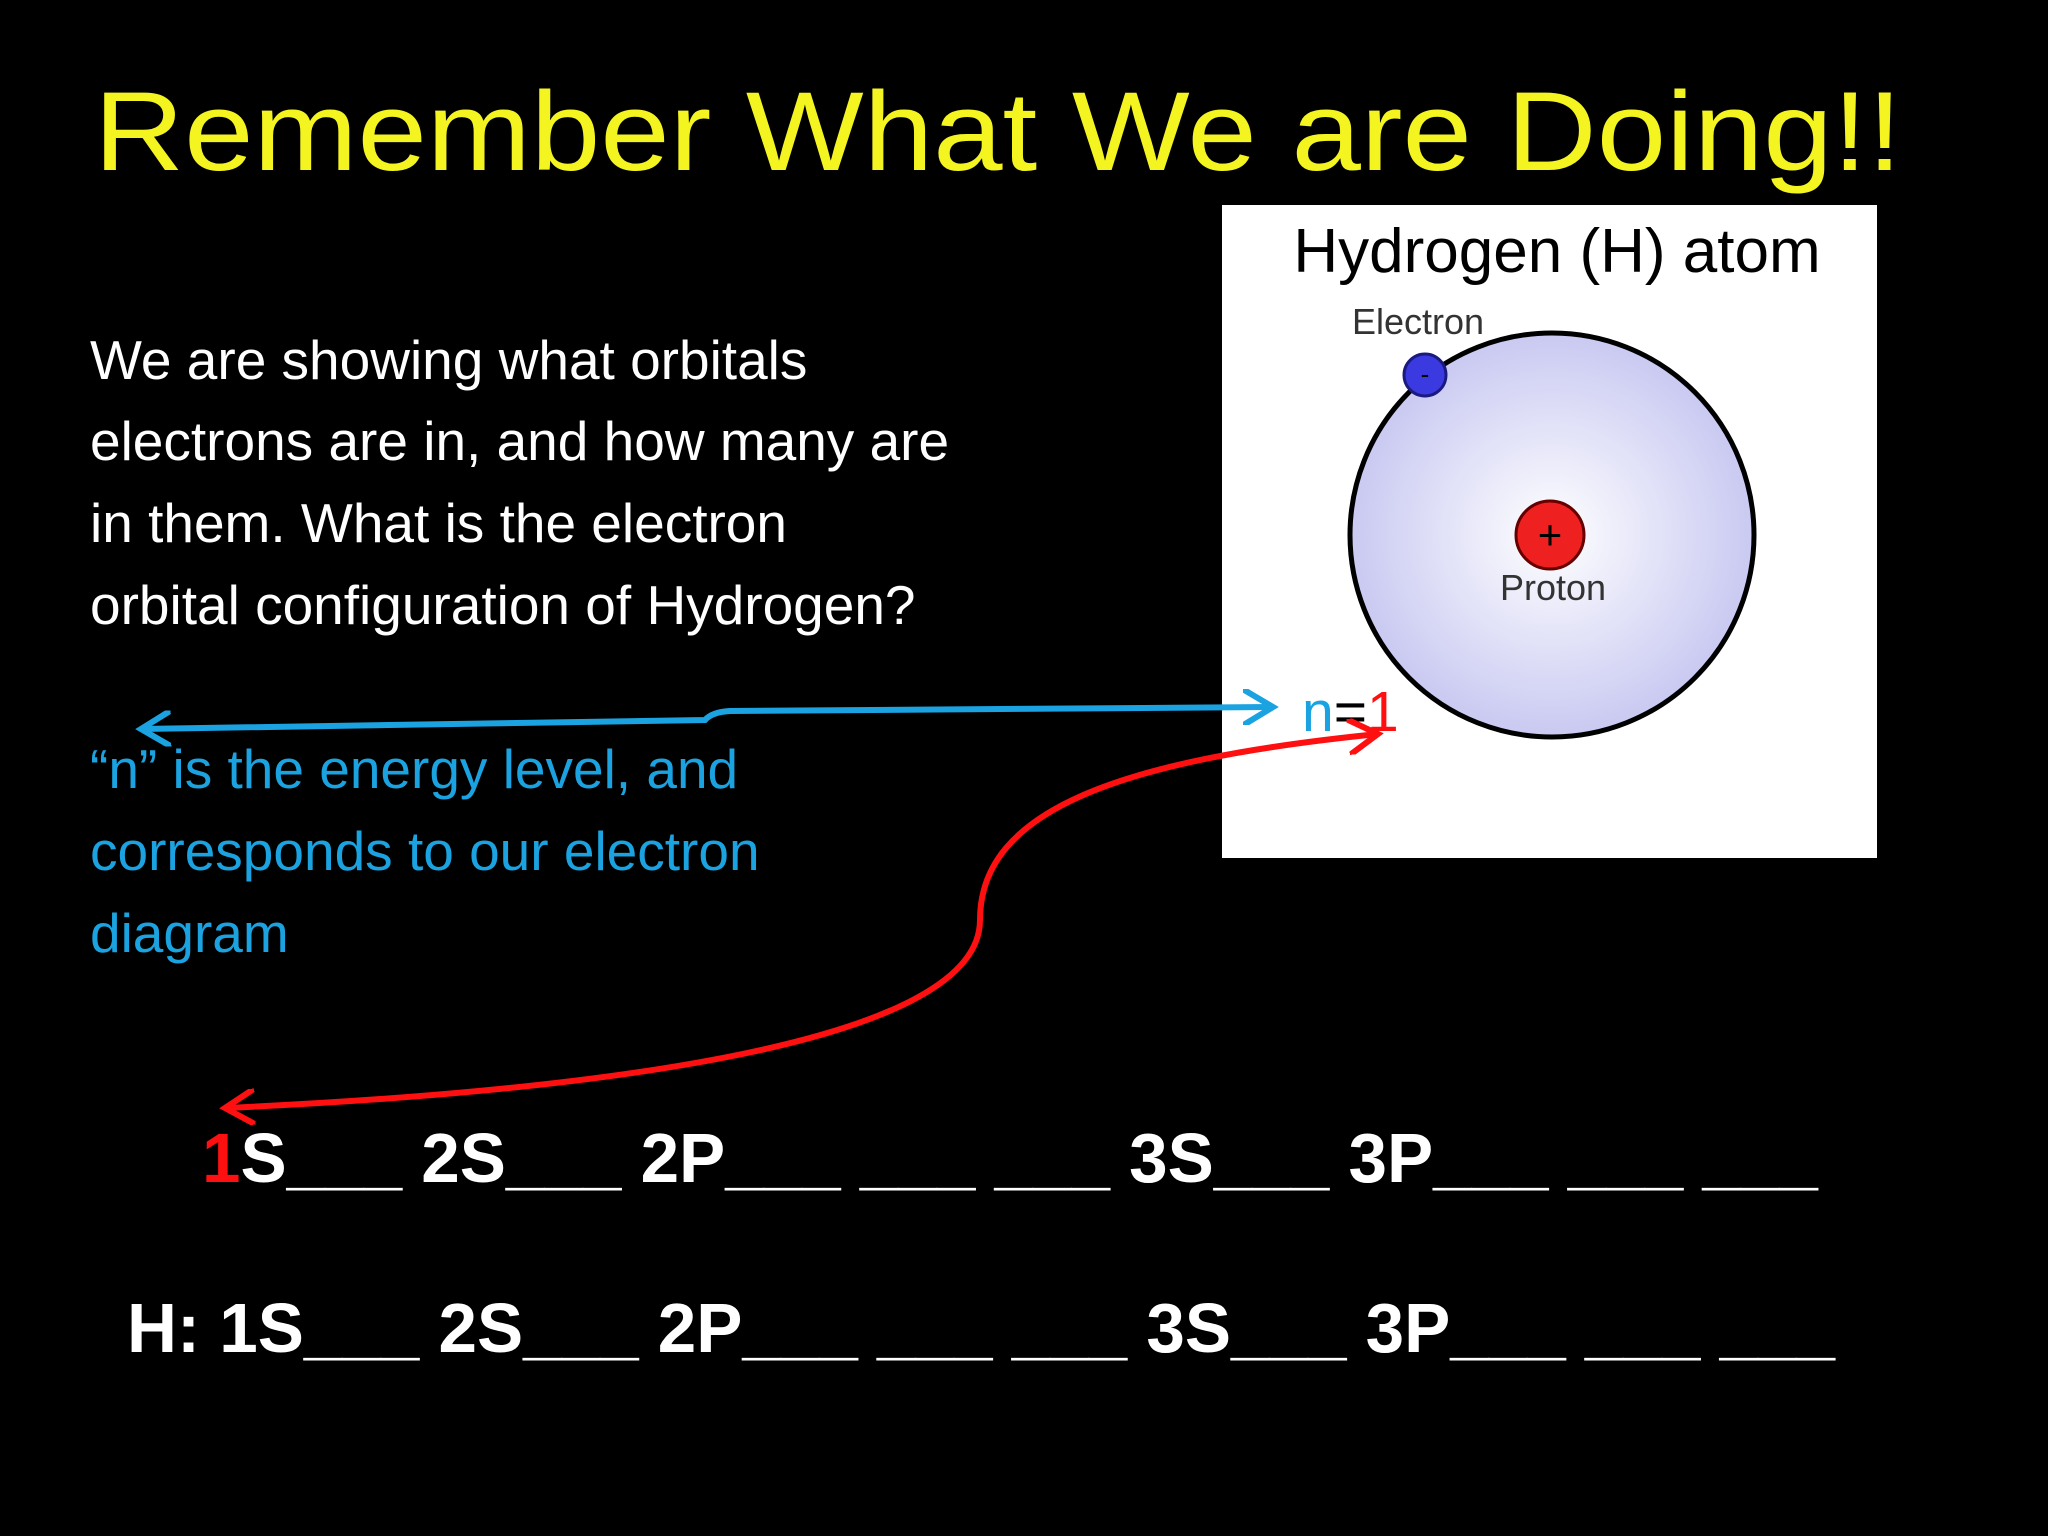 The width and height of the screenshot is (2048, 1536). What do you see at coordinates (1318, 712) in the screenshot?
I see `n-symbol: n` at bounding box center [1318, 712].